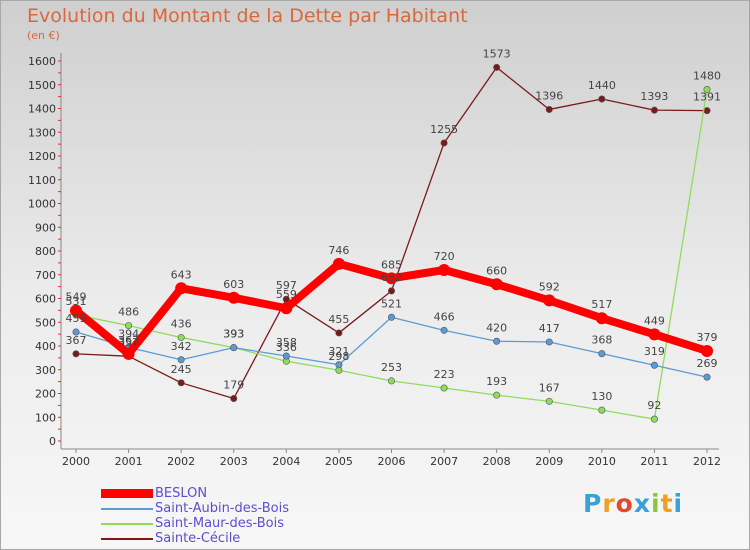 The width and height of the screenshot is (750, 550). What do you see at coordinates (76, 318) in the screenshot?
I see `data-label: 459` at bounding box center [76, 318].